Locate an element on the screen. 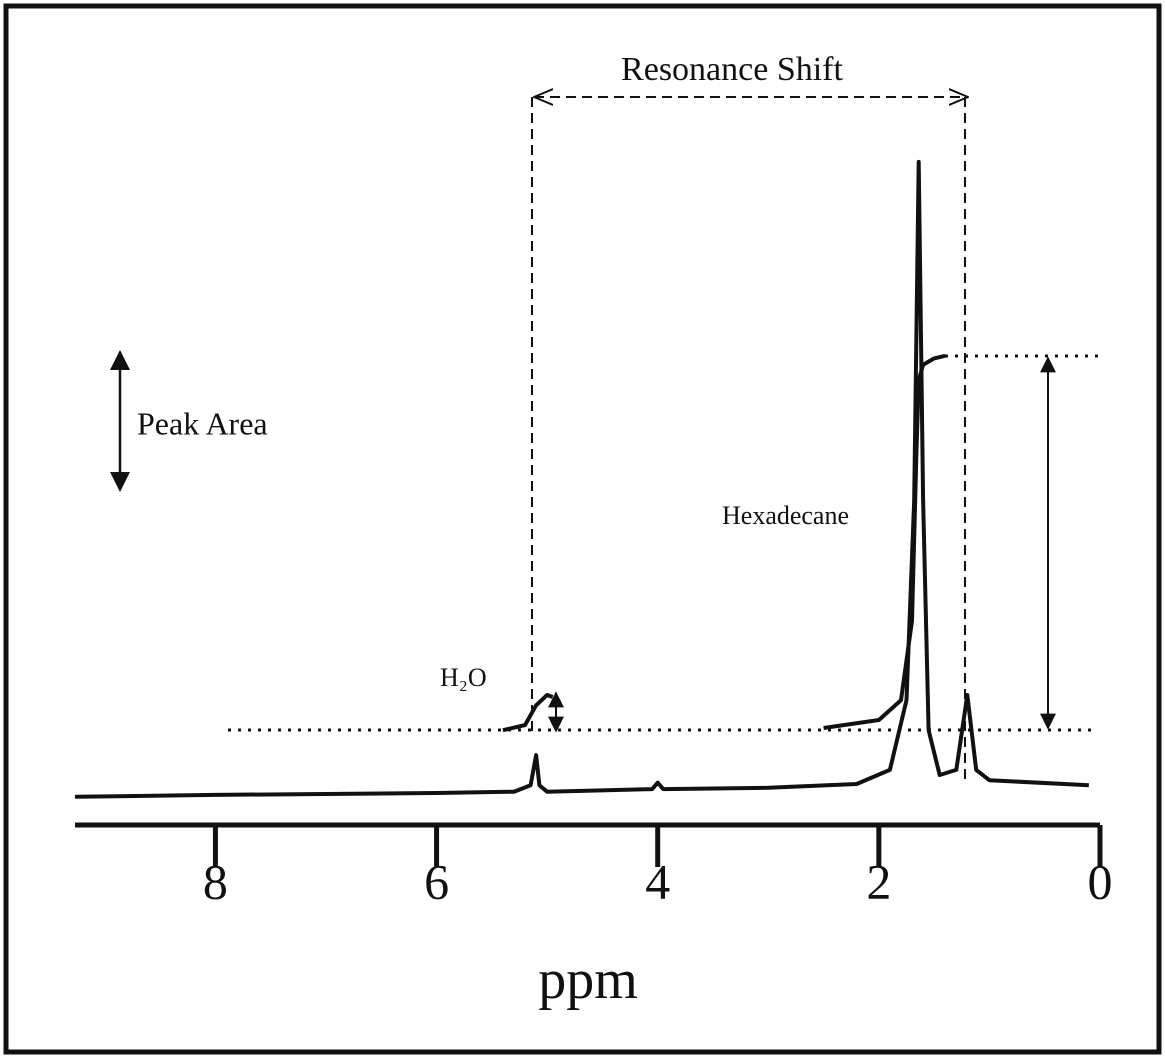 The height and width of the screenshot is (1058, 1165). annotation: Hexadecane is located at coordinates (785, 515).